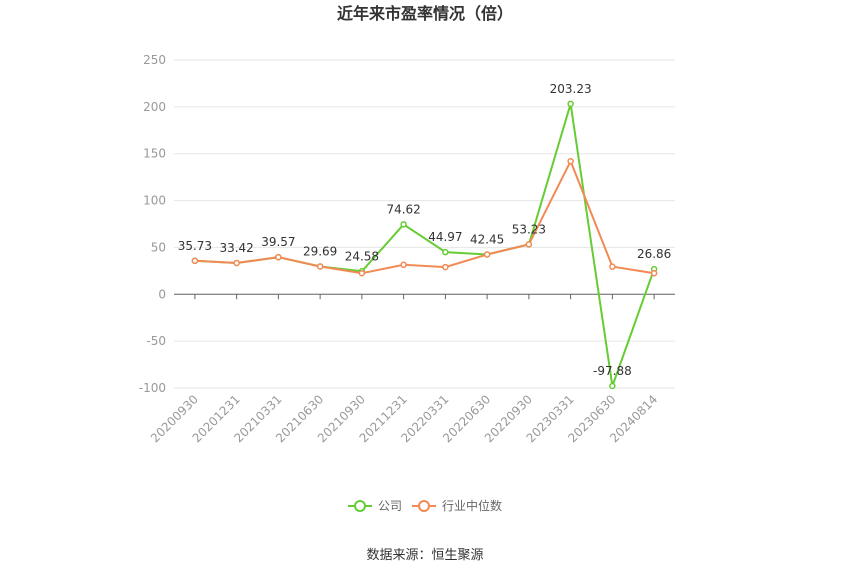  What do you see at coordinates (162, 294) in the screenshot?
I see `y-tick-label: 0` at bounding box center [162, 294].